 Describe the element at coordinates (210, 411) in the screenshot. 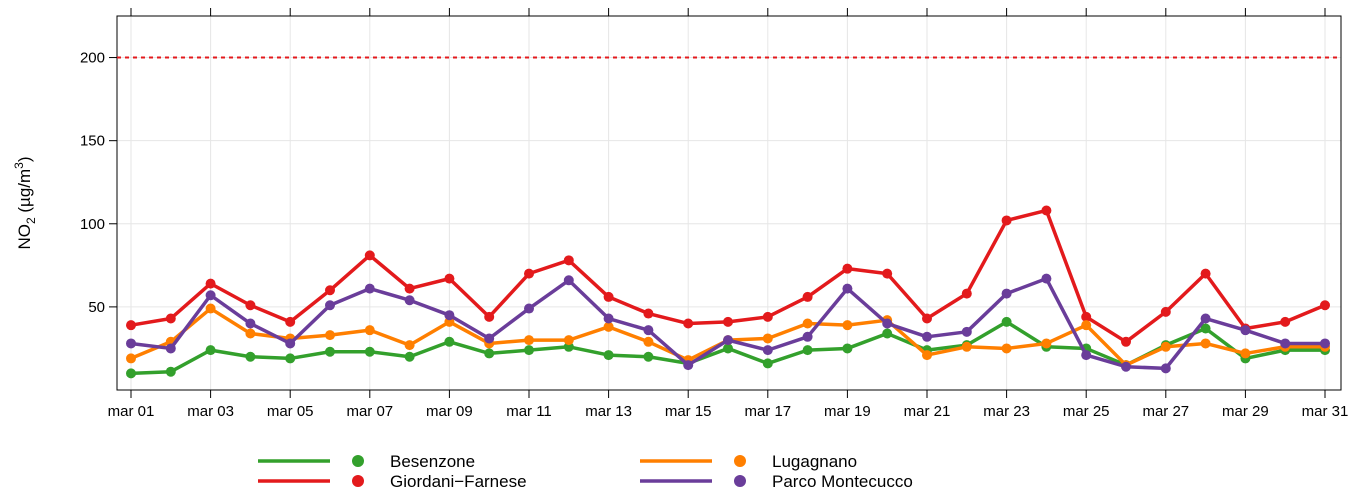

I see `x-tick-label: mar 03` at that location.